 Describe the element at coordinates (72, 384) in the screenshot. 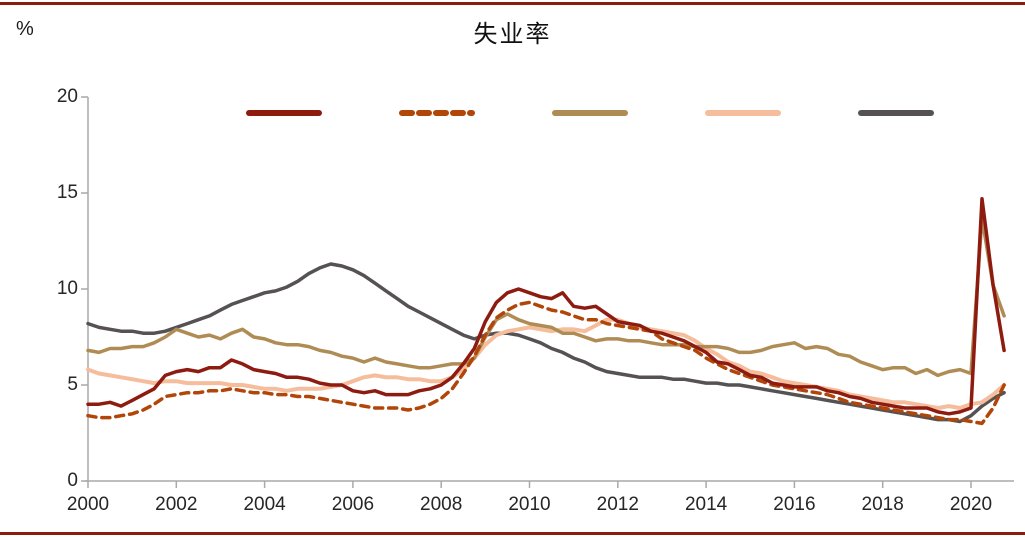

I see `y-tick-label: 5` at that location.